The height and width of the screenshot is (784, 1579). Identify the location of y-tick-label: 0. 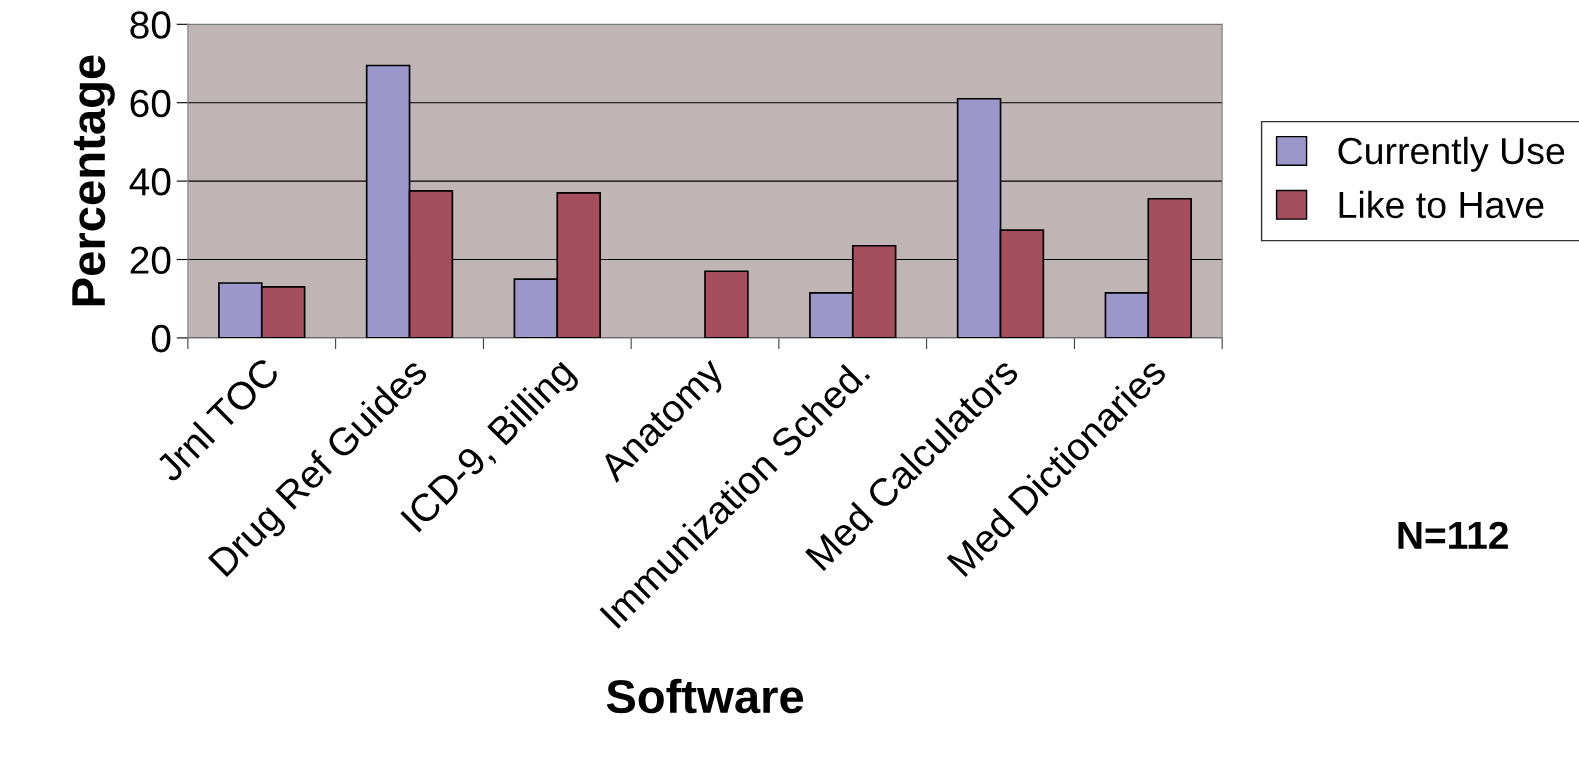
(161, 338).